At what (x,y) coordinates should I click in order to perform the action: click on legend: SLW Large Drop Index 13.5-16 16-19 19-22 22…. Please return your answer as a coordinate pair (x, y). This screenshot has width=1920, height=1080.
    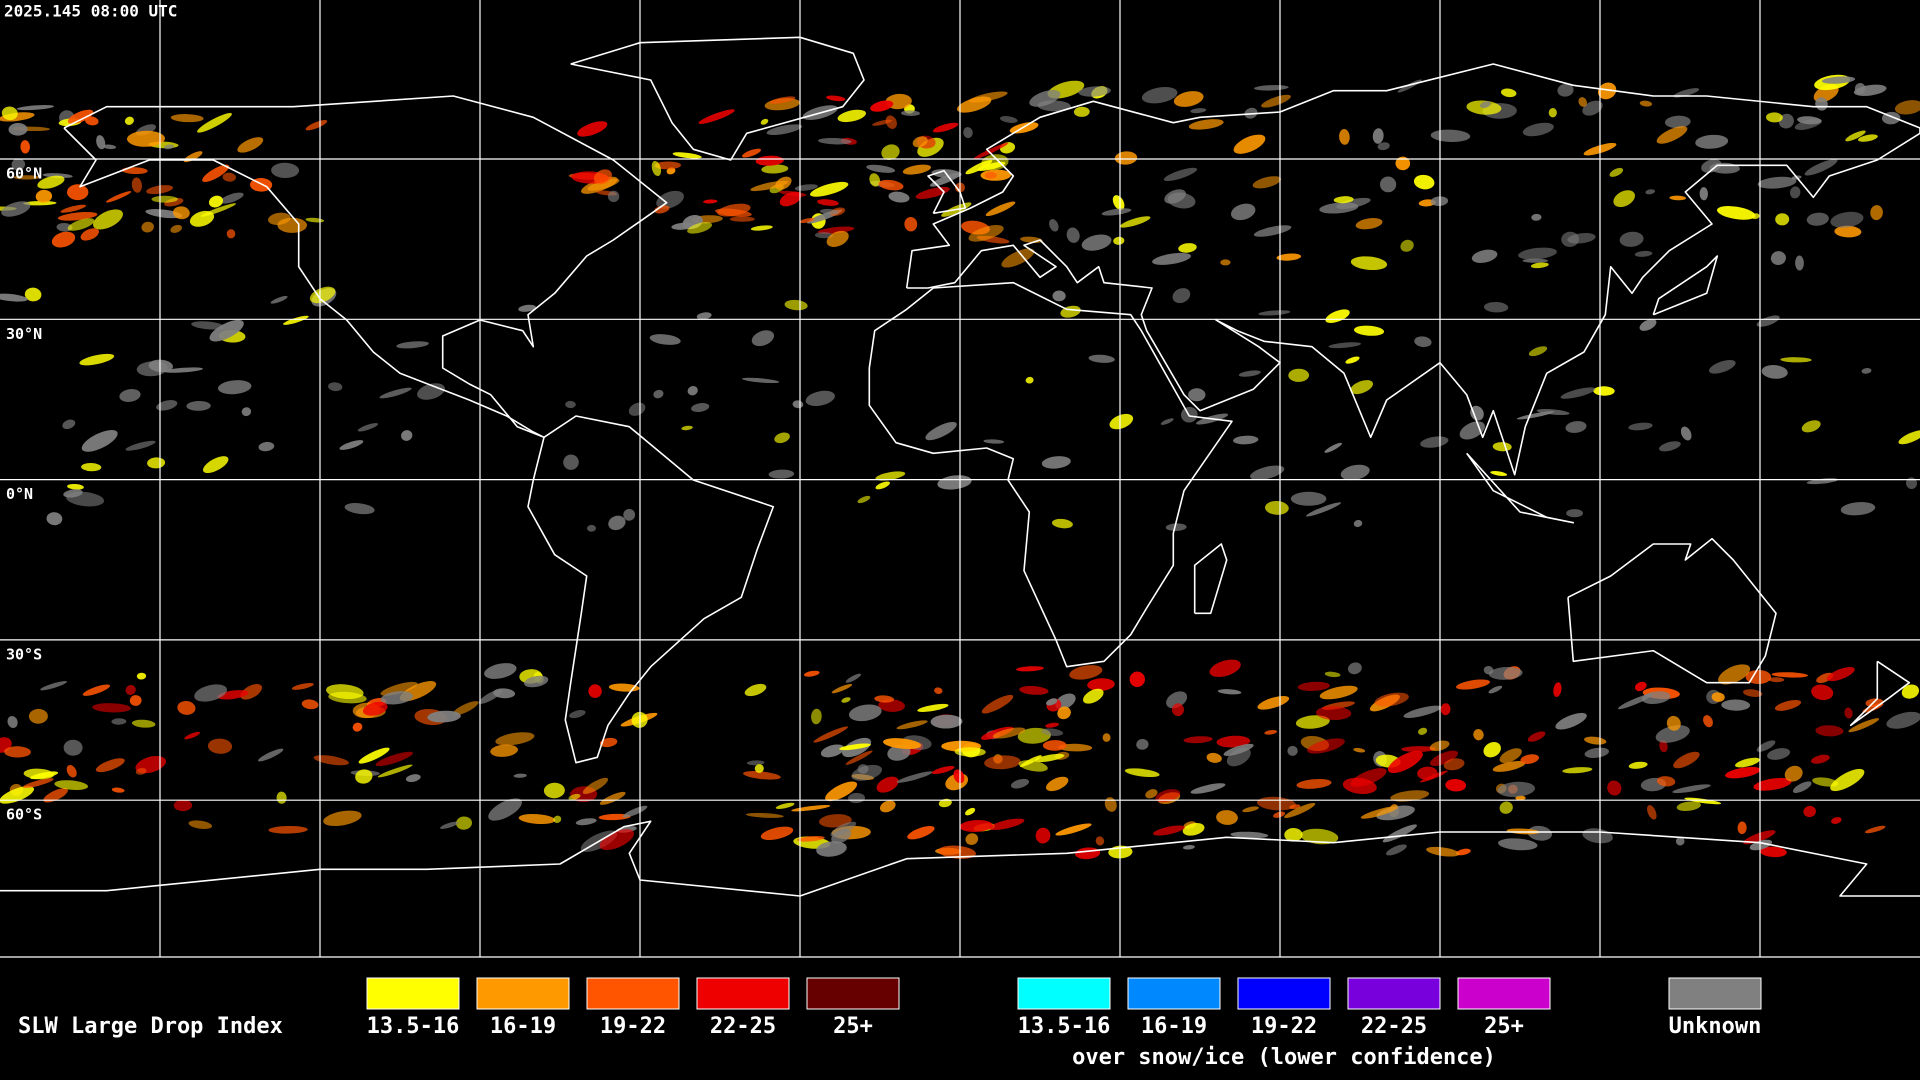
    Looking at the image, I should click on (890, 1023).